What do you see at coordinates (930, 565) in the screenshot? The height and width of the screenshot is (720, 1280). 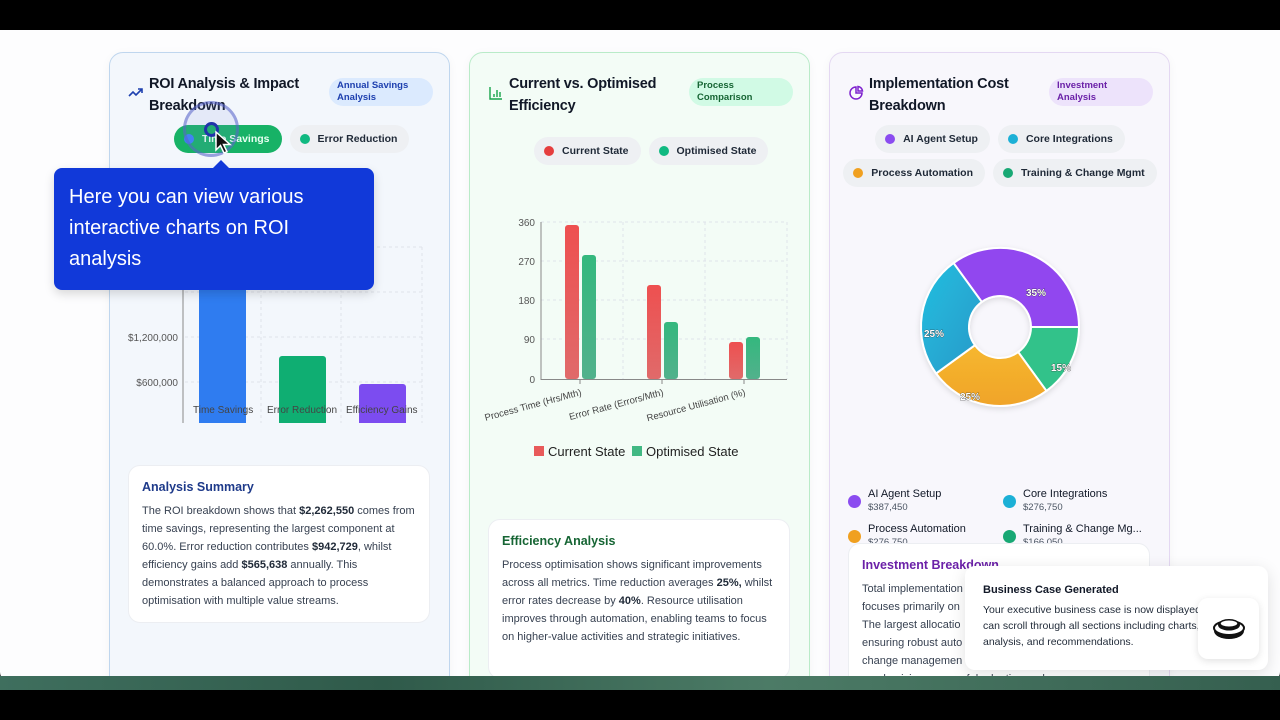 I see `investment-breakdown-title: Investment Breakdown` at bounding box center [930, 565].